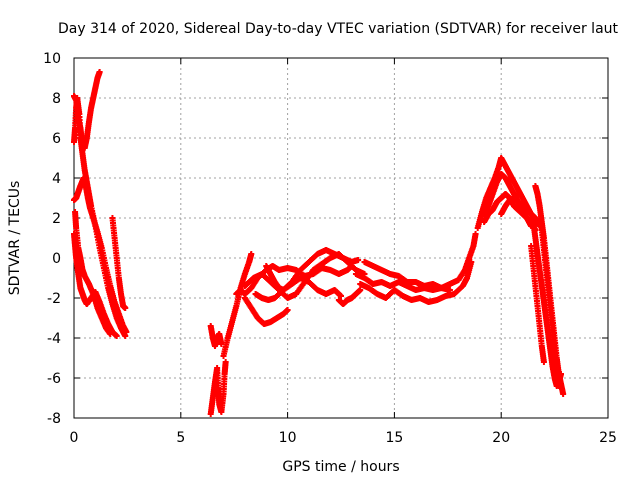 This screenshot has height=480, width=640. I want to click on y-tick-label: 0, so click(56, 259).